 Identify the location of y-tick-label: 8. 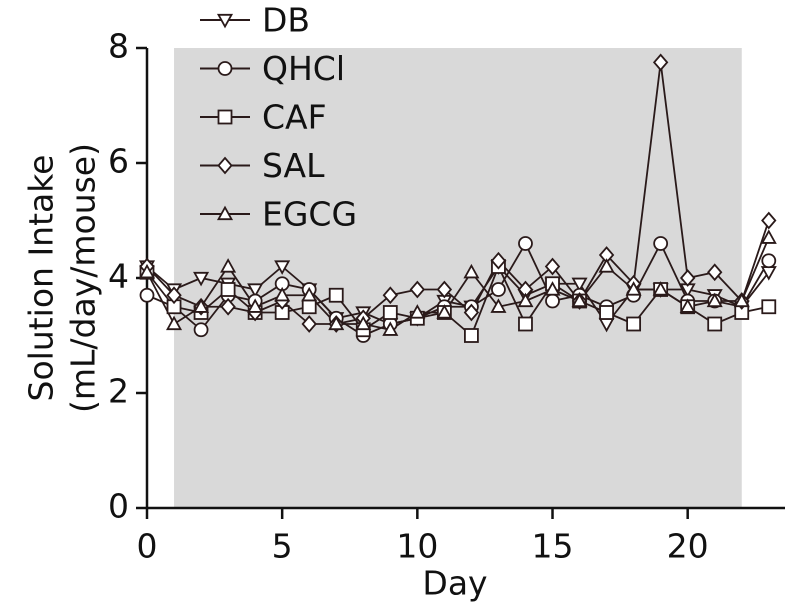
(118, 46).